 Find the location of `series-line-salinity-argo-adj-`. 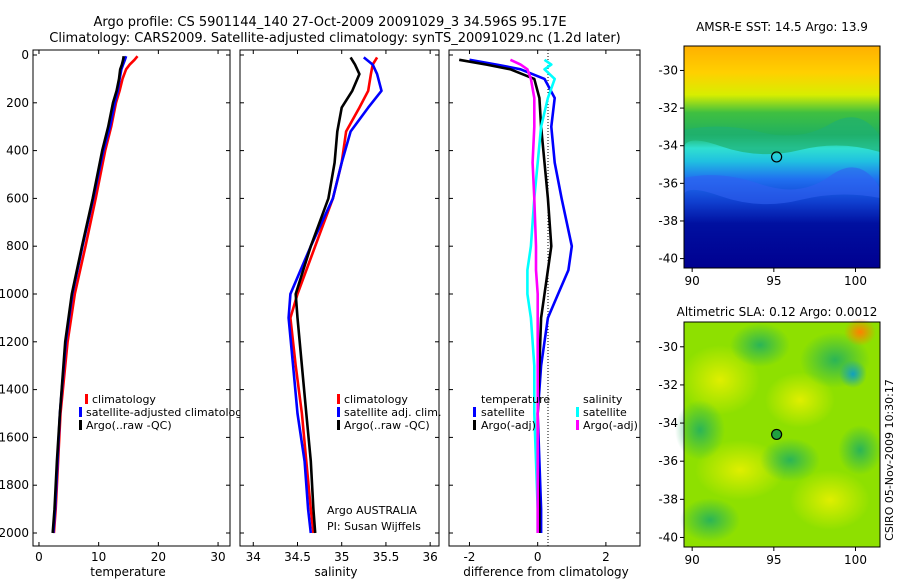

series-line-salinity-argo-adj- is located at coordinates (524, 295).